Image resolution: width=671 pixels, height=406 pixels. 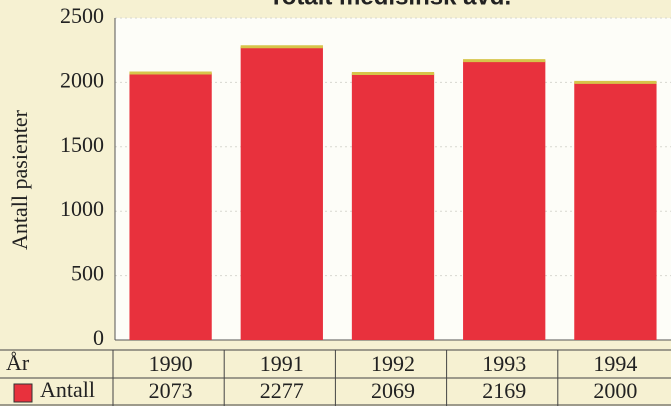 I want to click on chart-title: Totalt medisinsk avd., so click(x=390, y=5).